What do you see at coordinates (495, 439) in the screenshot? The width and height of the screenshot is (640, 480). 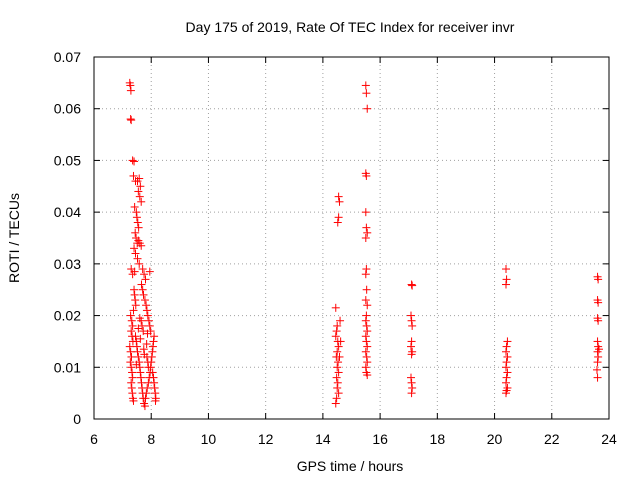 I see `x-tick-label: 20` at bounding box center [495, 439].